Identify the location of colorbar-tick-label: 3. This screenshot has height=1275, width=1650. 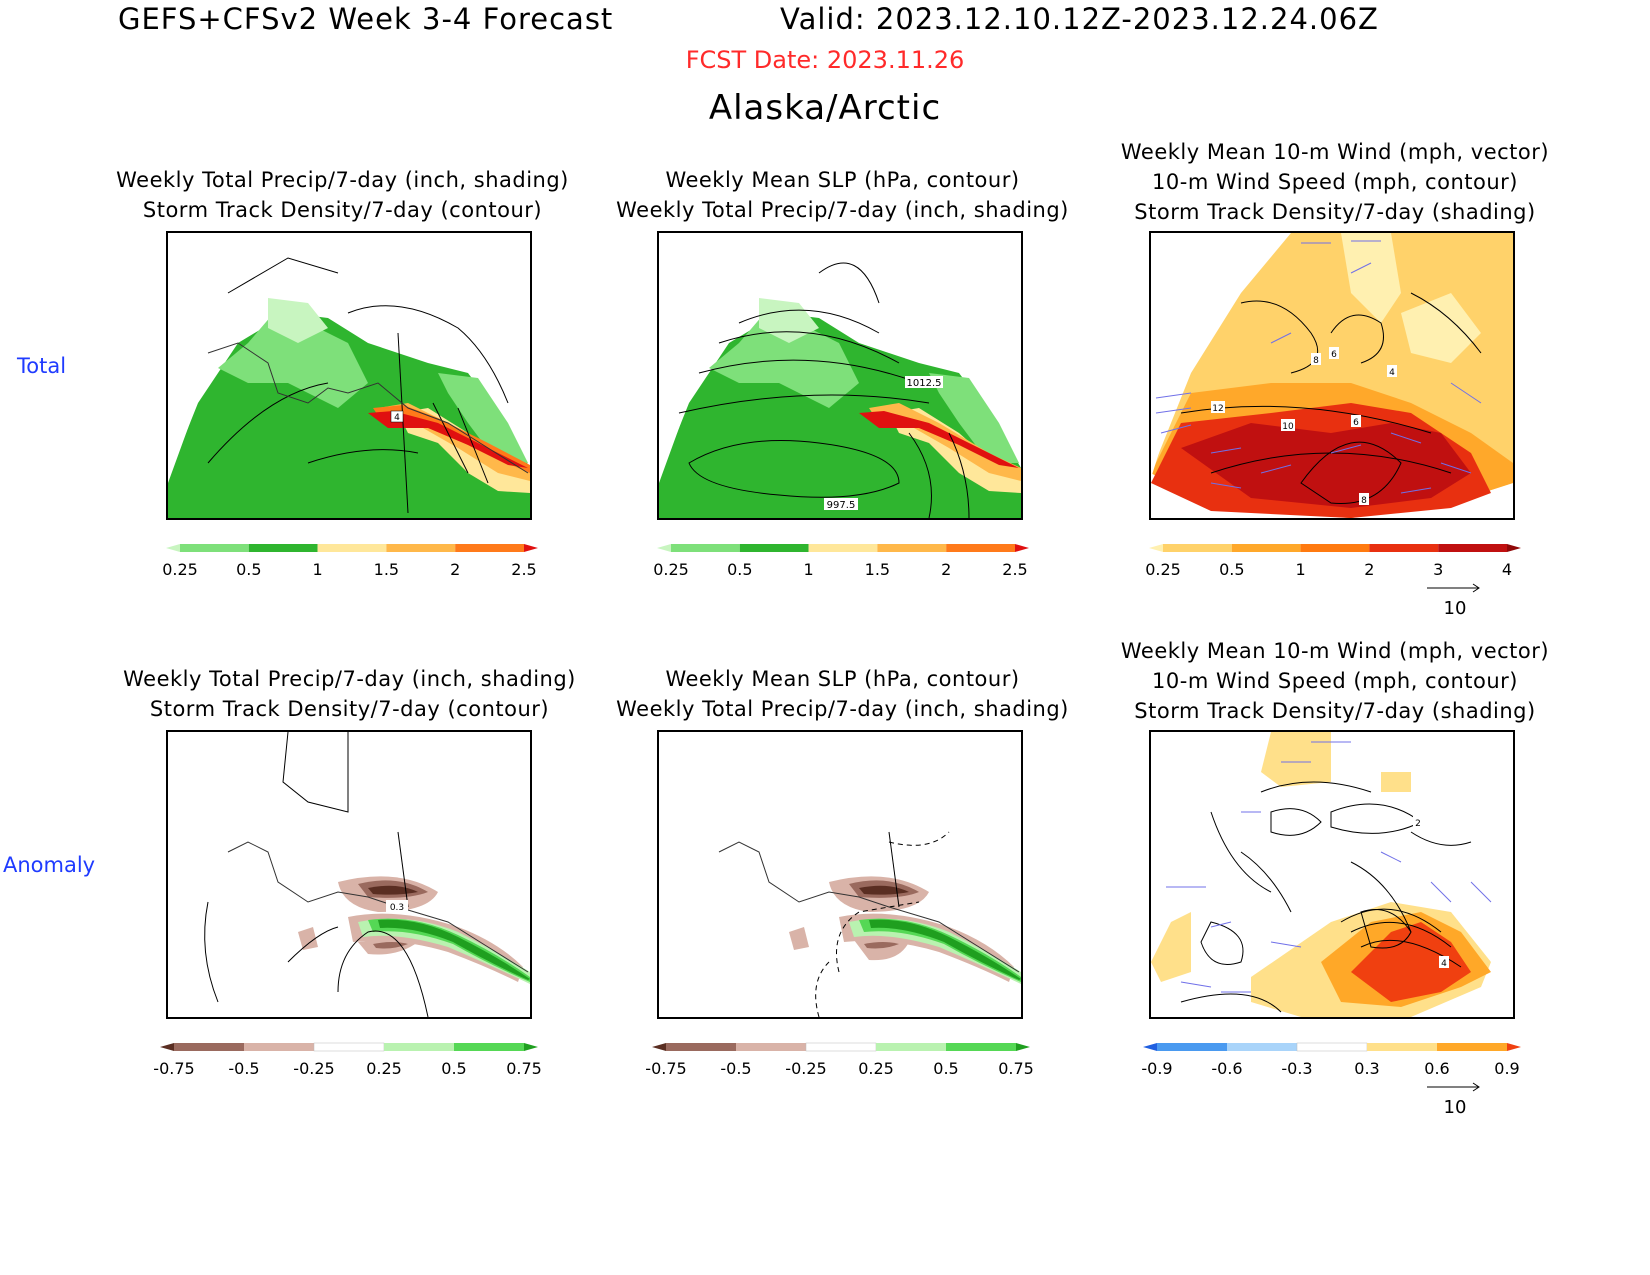
(1438, 569).